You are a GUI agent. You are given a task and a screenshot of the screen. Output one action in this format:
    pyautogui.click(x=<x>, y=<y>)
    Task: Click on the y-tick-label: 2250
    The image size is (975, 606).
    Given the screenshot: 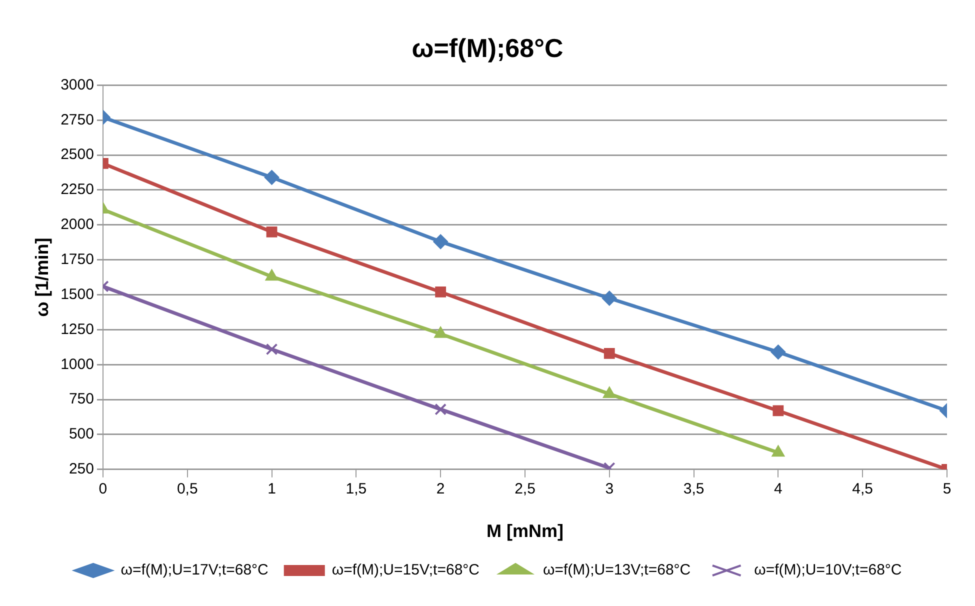 What is the action you would take?
    pyautogui.click(x=77, y=189)
    